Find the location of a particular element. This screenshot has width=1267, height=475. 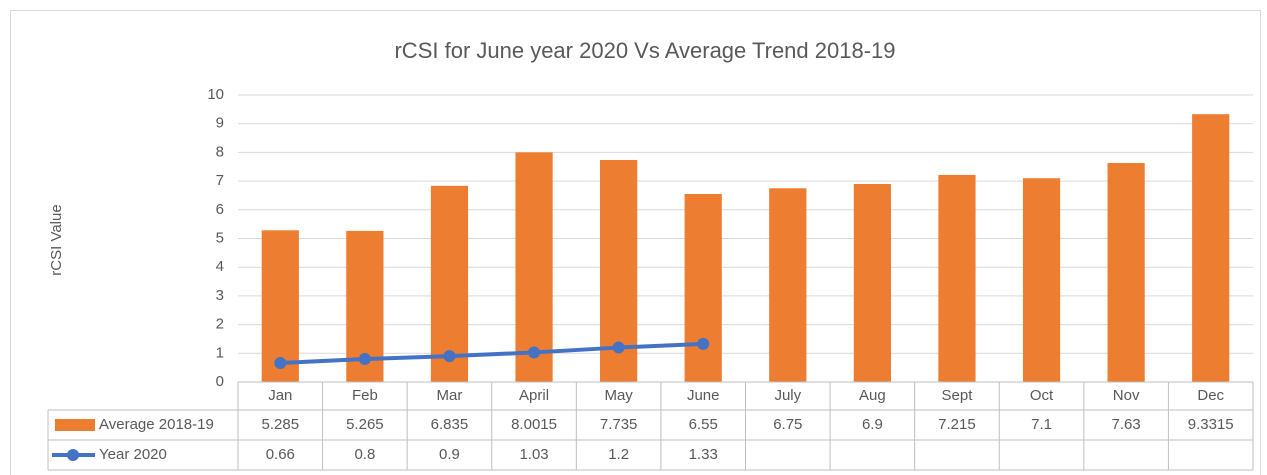

y-tick-label: 1 is located at coordinates (220, 352).